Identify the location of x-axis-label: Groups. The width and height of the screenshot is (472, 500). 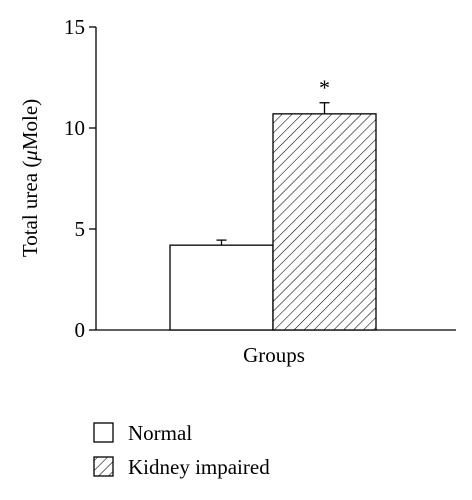
(274, 355).